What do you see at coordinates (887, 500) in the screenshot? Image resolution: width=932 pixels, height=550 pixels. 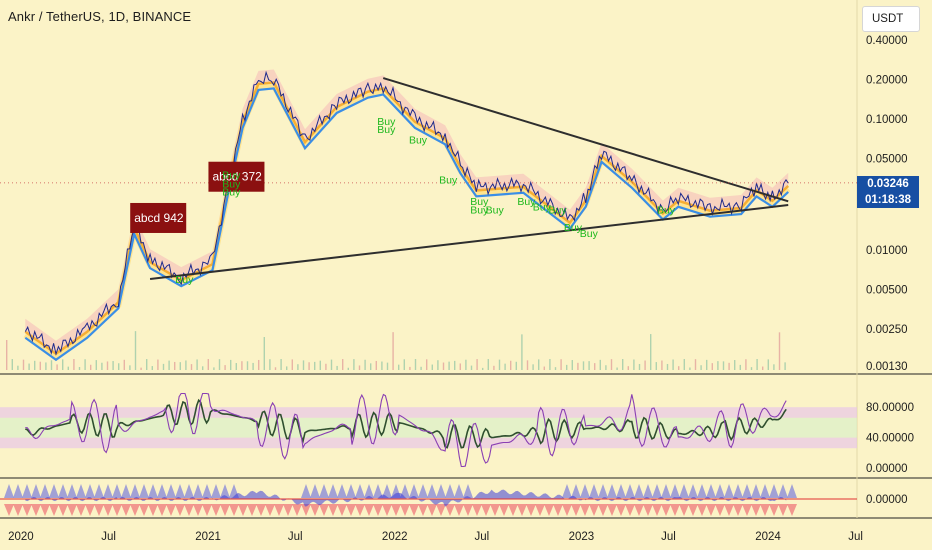 I see `wave-axis-tick: 0.00000` at bounding box center [887, 500].